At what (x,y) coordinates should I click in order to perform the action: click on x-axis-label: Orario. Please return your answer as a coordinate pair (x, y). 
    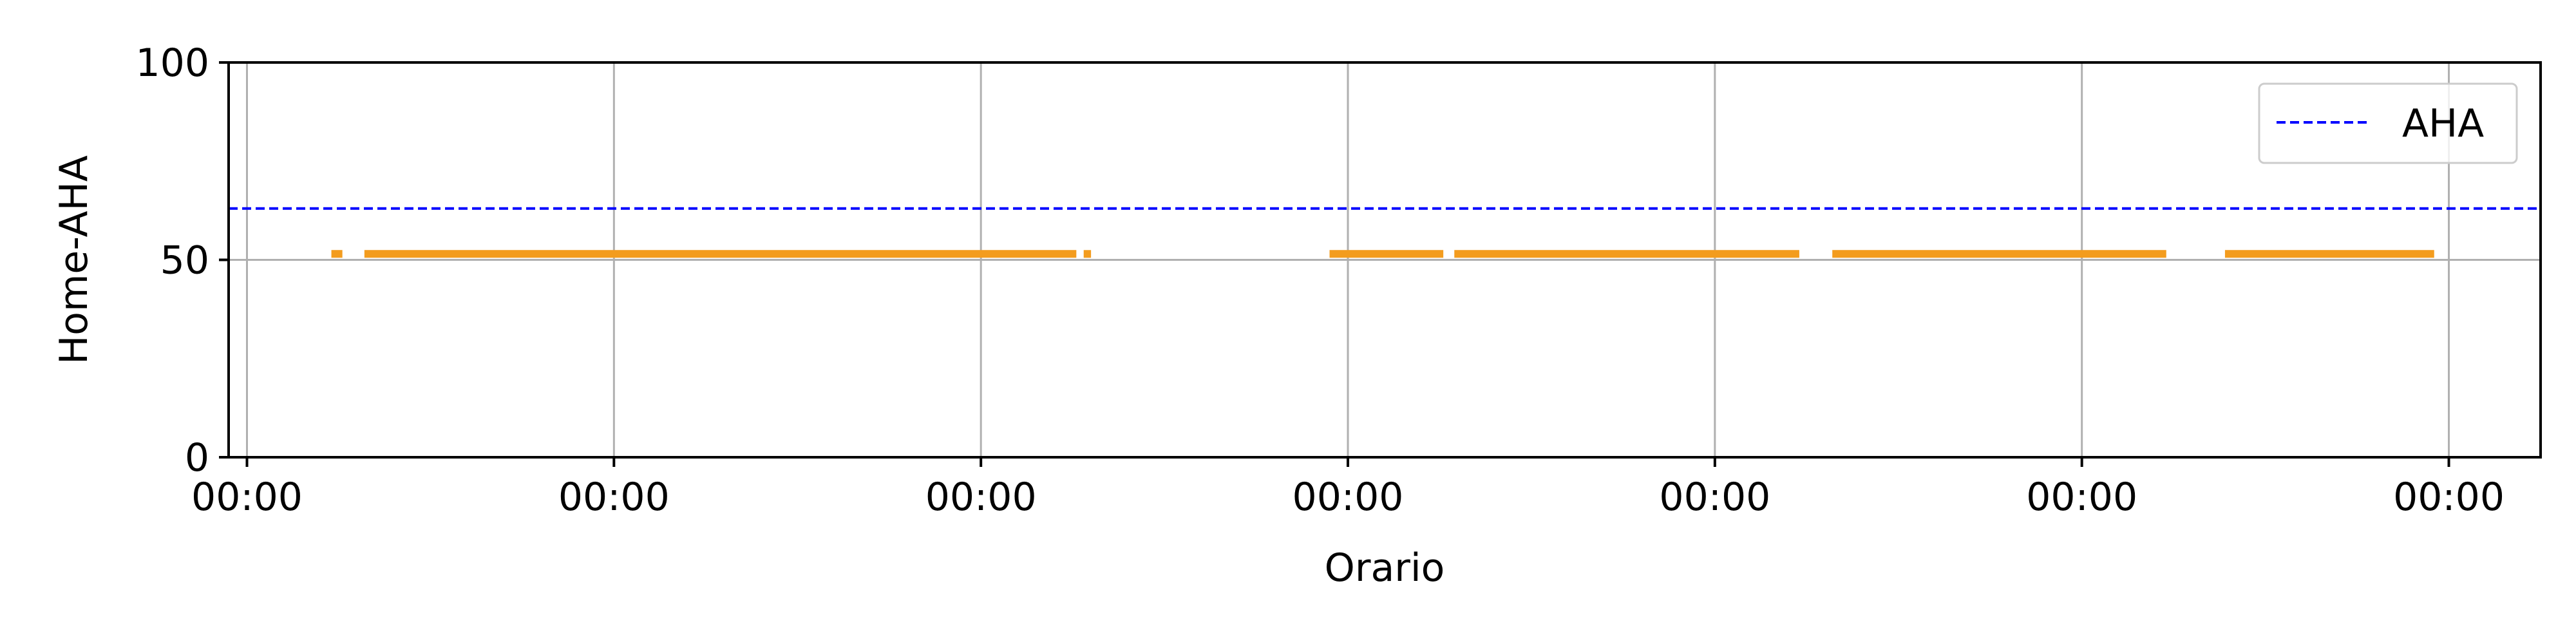
    Looking at the image, I should click on (1385, 568).